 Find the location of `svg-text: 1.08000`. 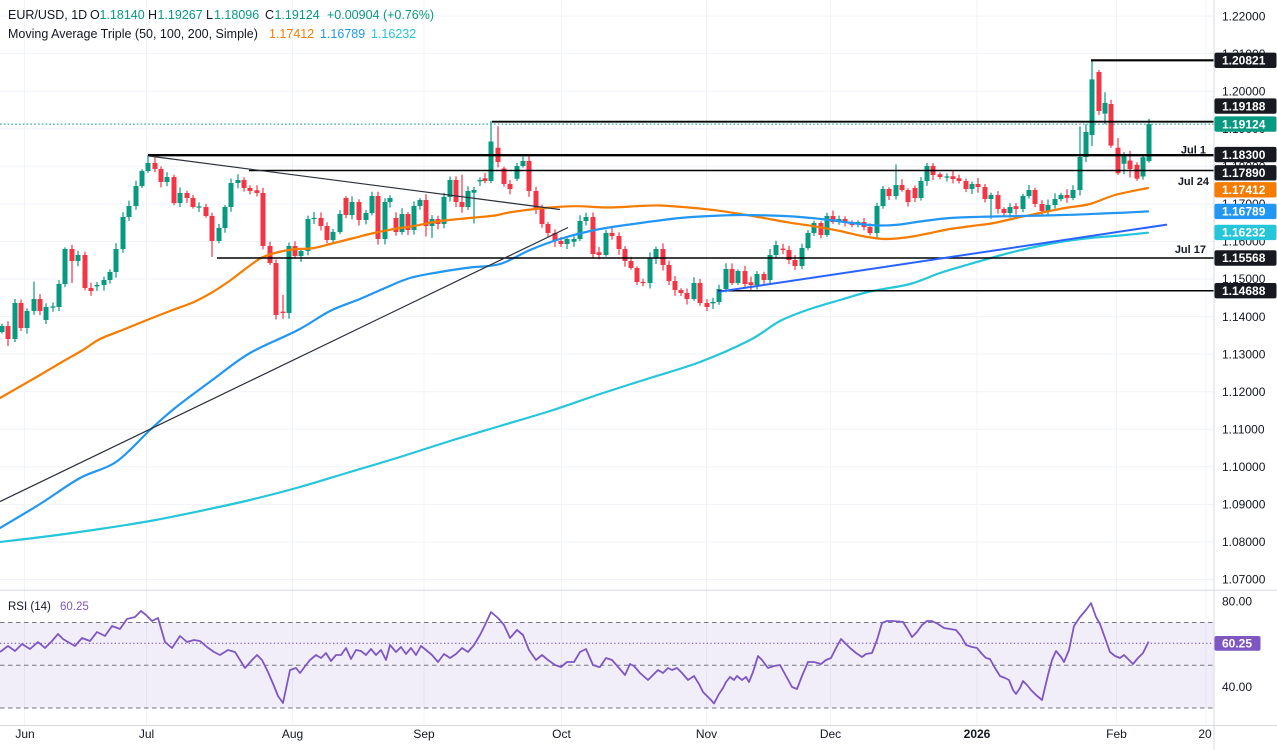

svg-text: 1.08000 is located at coordinates (1244, 542).